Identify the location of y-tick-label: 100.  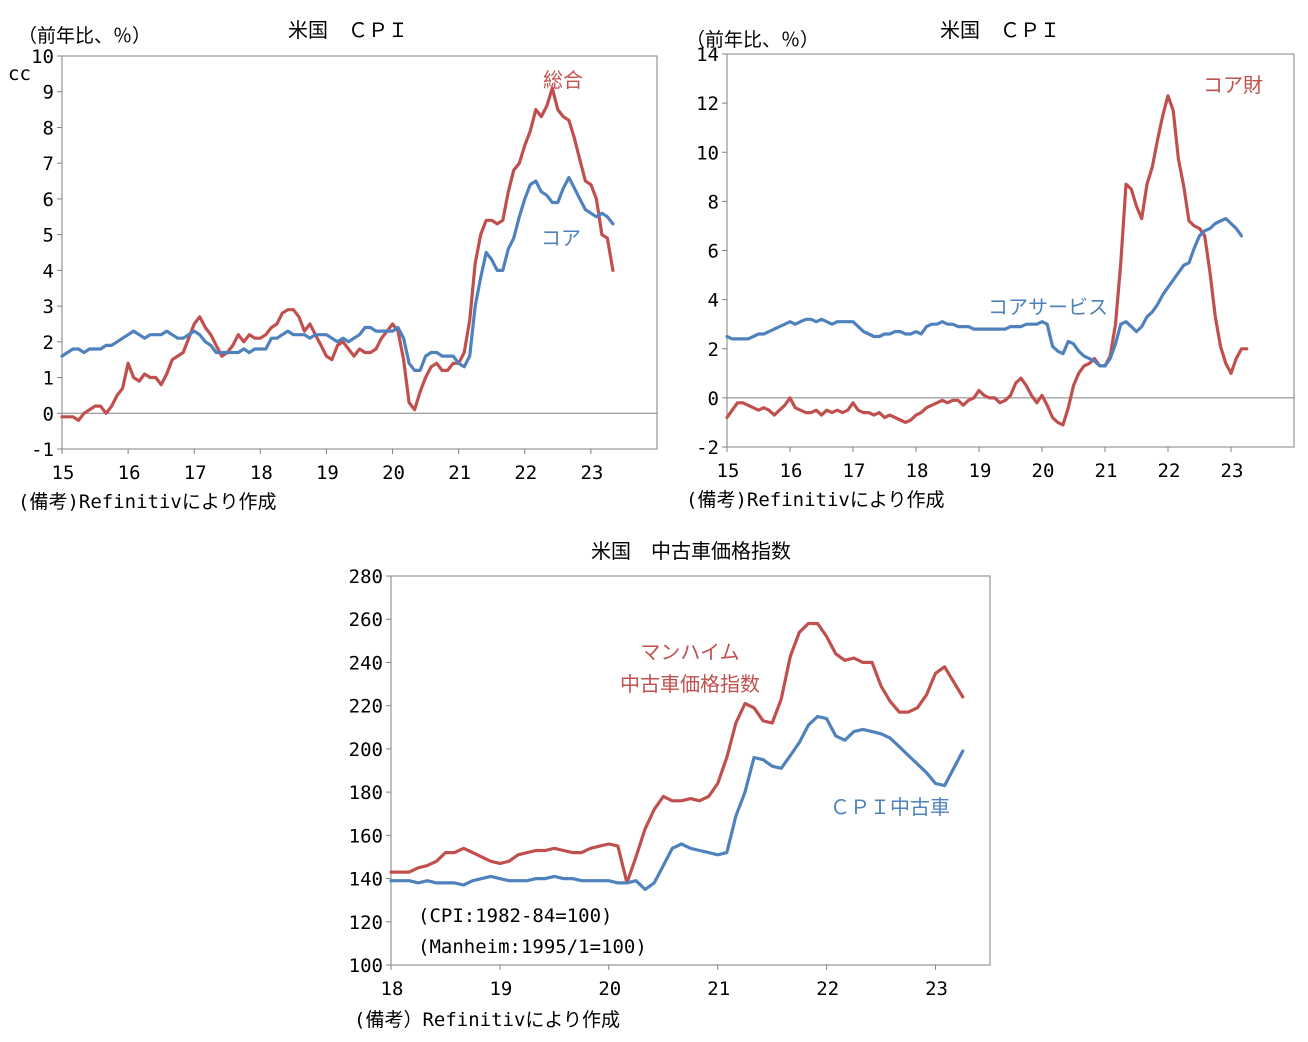
(366, 966).